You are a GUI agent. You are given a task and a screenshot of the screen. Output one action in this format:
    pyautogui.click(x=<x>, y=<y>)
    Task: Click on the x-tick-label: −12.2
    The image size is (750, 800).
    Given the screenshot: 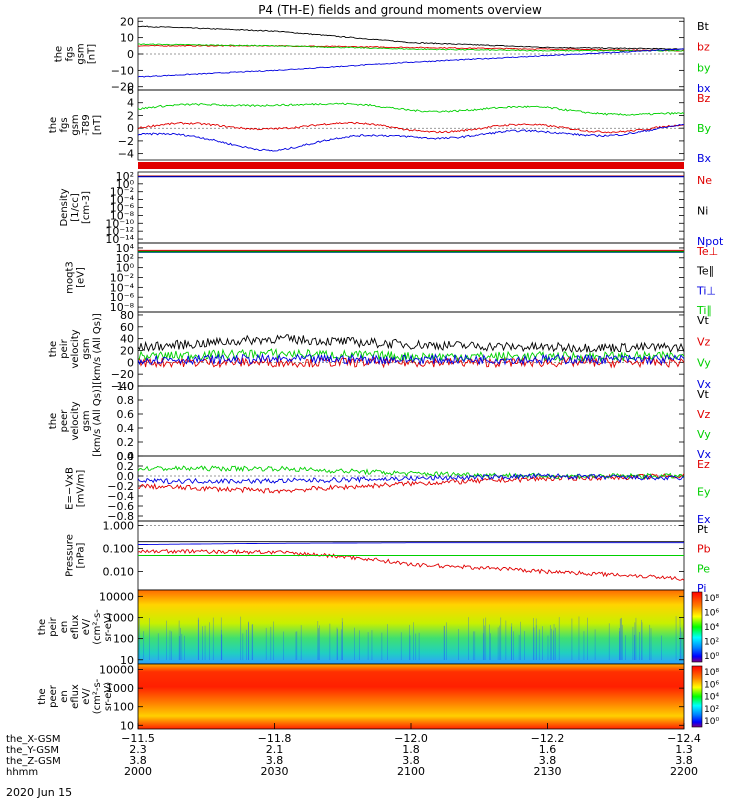 What is the action you would take?
    pyautogui.click(x=548, y=738)
    